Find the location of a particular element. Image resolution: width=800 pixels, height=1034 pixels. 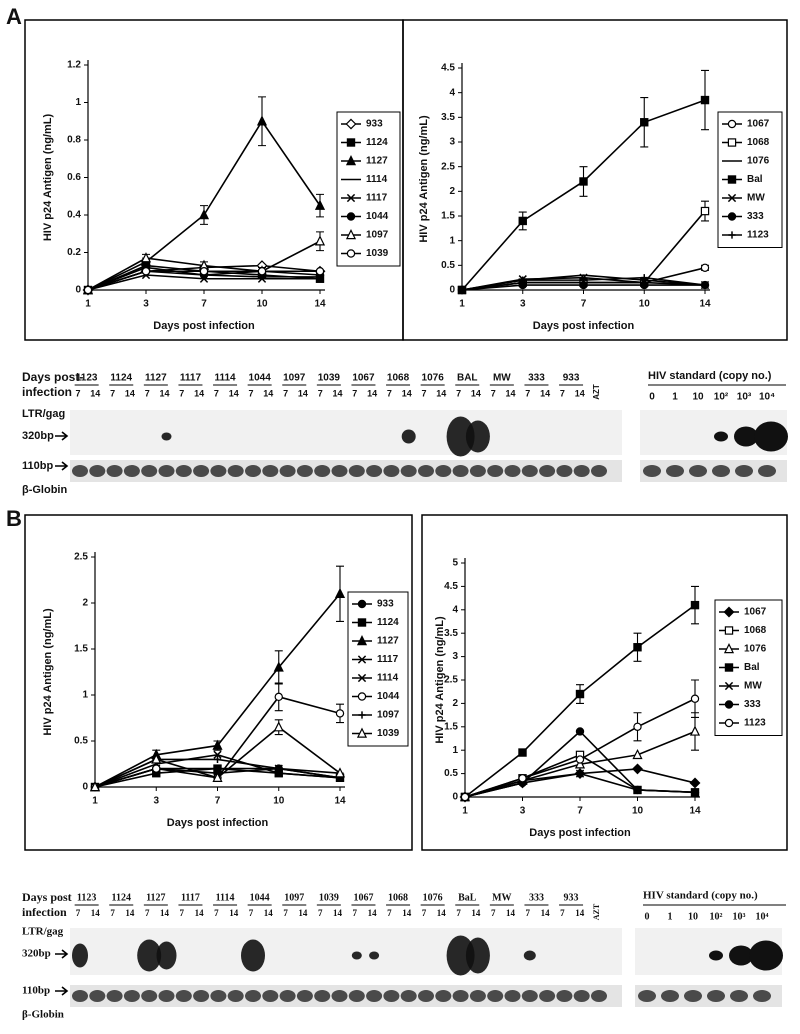

lane-label: 1114 is located at coordinates (225, 897).